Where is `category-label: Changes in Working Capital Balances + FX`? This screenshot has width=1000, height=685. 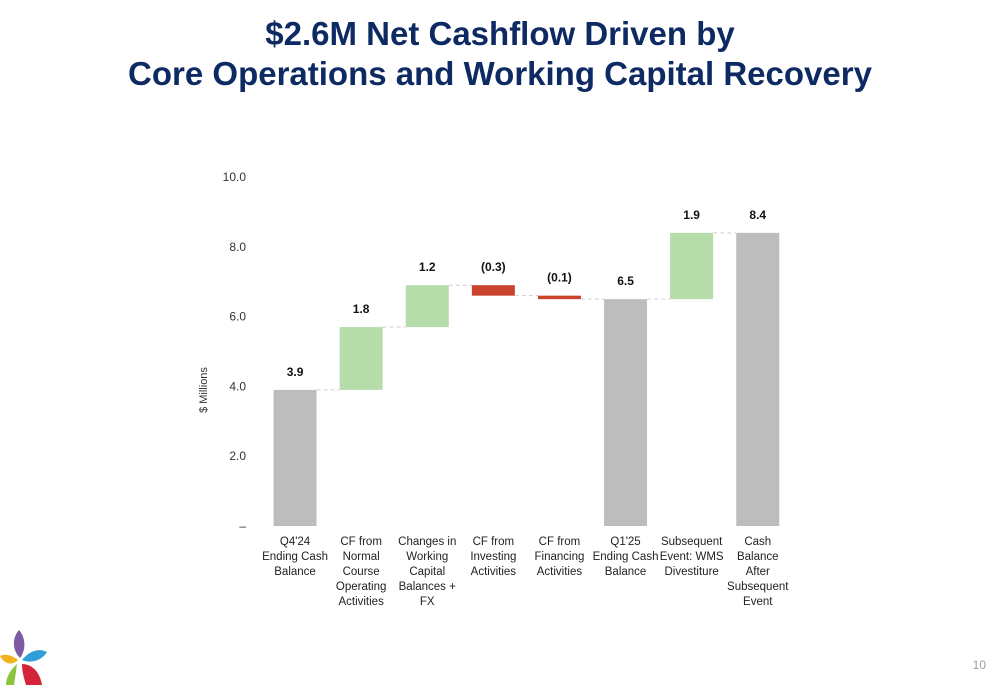
category-label: Changes in Working Capital Balances + FX is located at coordinates (427, 572).